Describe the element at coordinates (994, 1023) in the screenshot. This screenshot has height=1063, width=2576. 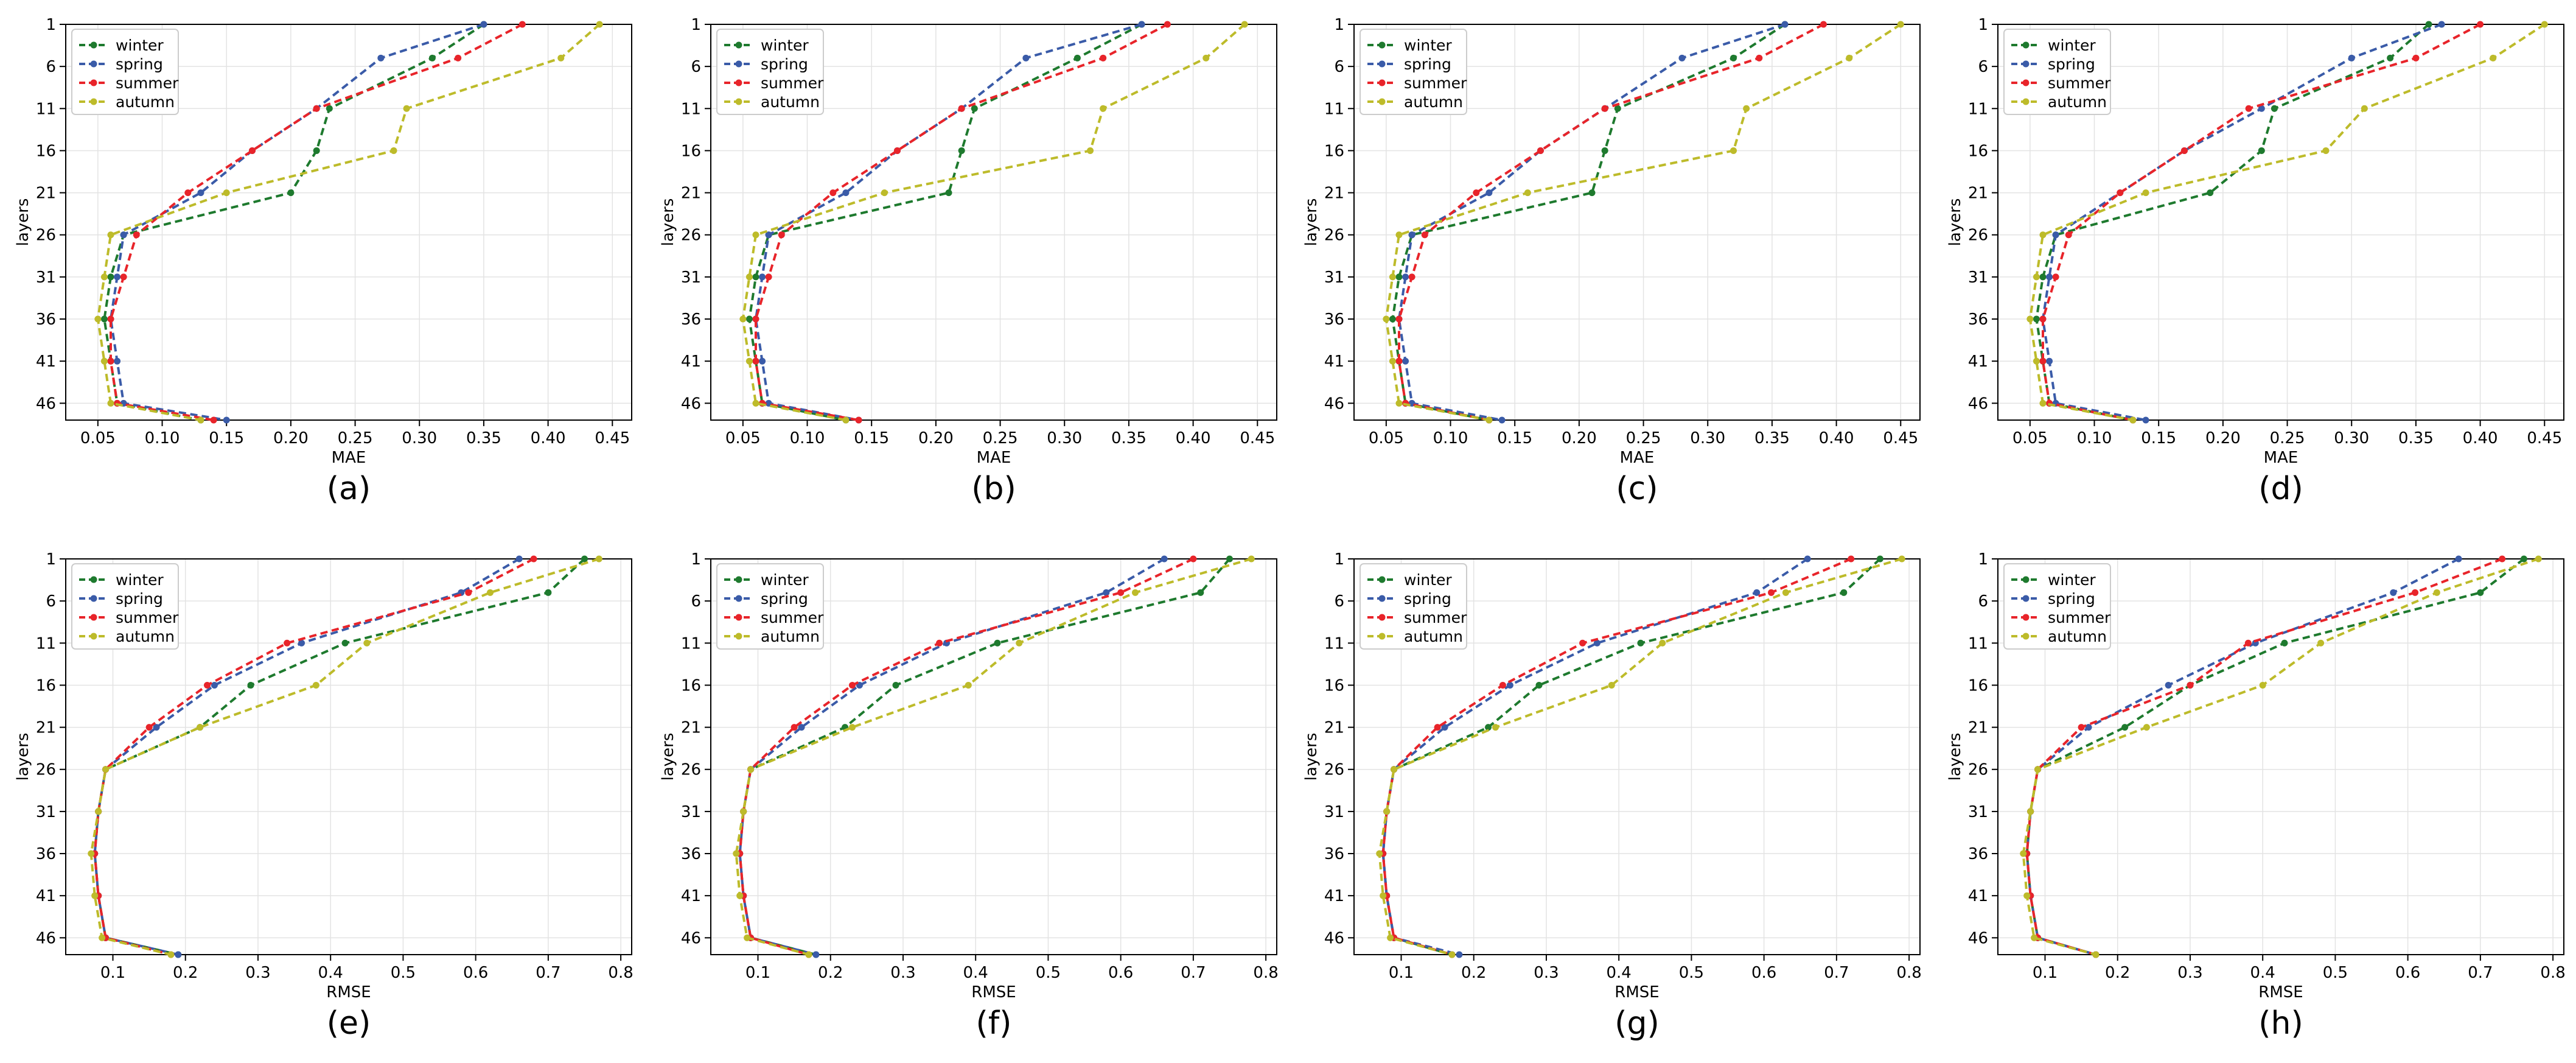
I see `panel-caption: (f)` at that location.